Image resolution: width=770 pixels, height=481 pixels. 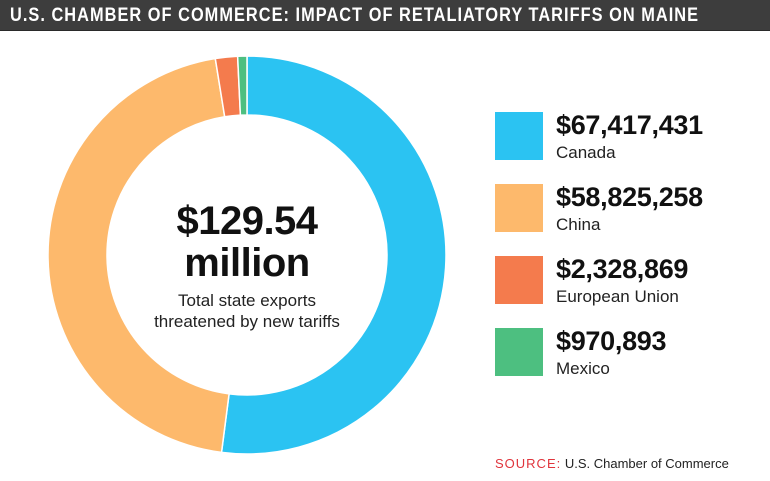 I want to click on legend-value: $970,893, so click(x=611, y=341).